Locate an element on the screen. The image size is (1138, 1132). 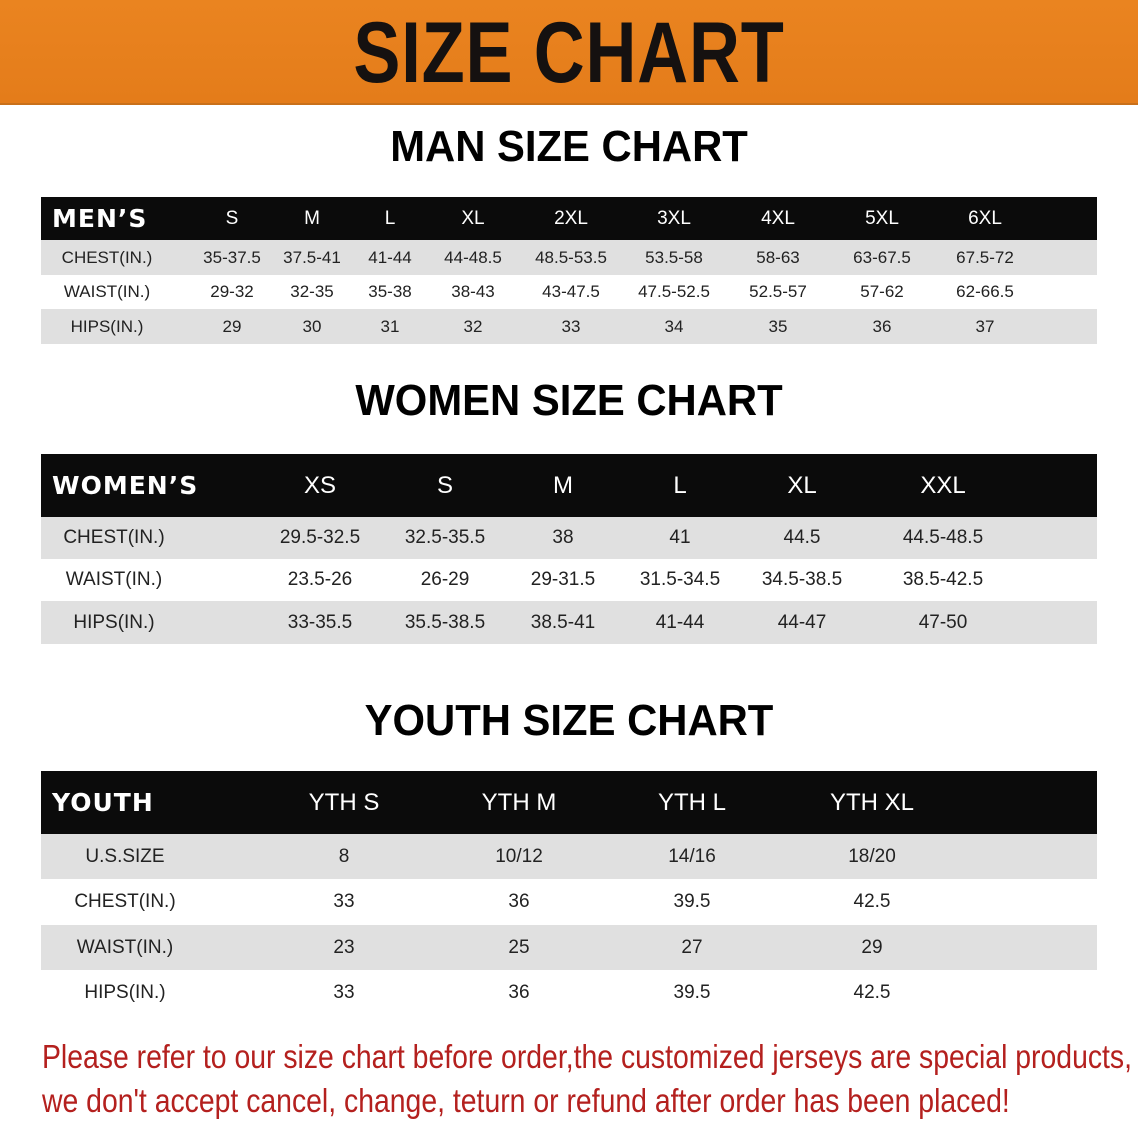
table-cell: 35 is located at coordinates (778, 326).